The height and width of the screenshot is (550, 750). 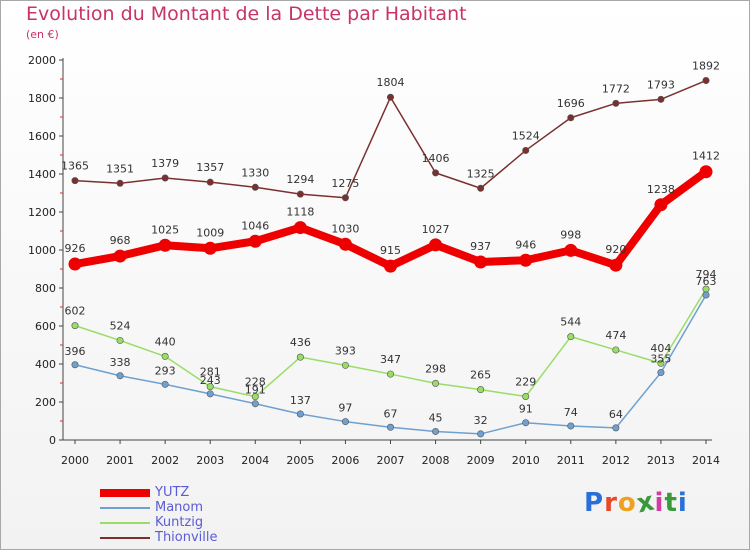 I want to click on data-label: 1892, so click(x=706, y=66).